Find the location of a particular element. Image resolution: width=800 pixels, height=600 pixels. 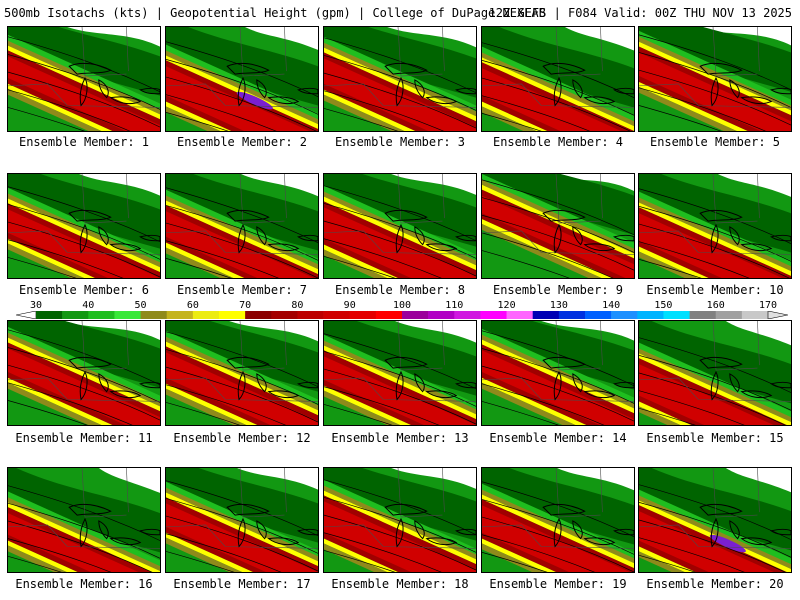

colorbar-tick-label: 140 is located at coordinates (611, 305).